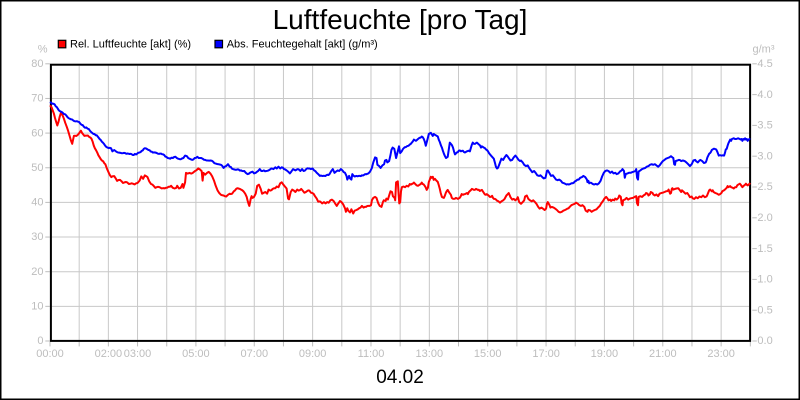 The width and height of the screenshot is (800, 400). Describe the element at coordinates (302, 45) in the screenshot. I see `svg-text:Abs. Feuchtegehalt [akt] (g/m³: Abs. Feuchtegehalt [akt] (g/m³)` at that location.